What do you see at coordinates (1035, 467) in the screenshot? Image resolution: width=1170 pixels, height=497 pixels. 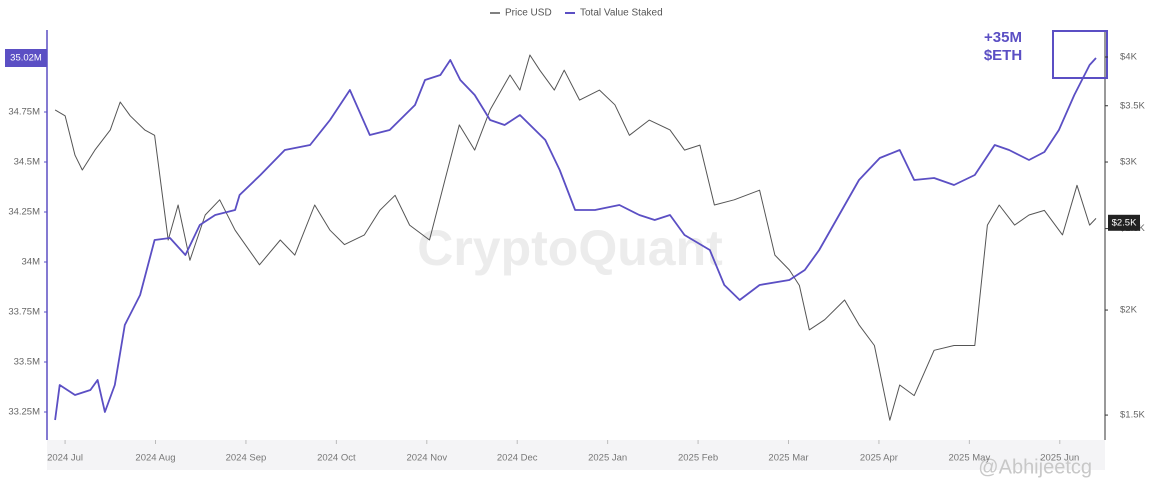 I see `watermark: @Abhijeetcg` at bounding box center [1035, 467].